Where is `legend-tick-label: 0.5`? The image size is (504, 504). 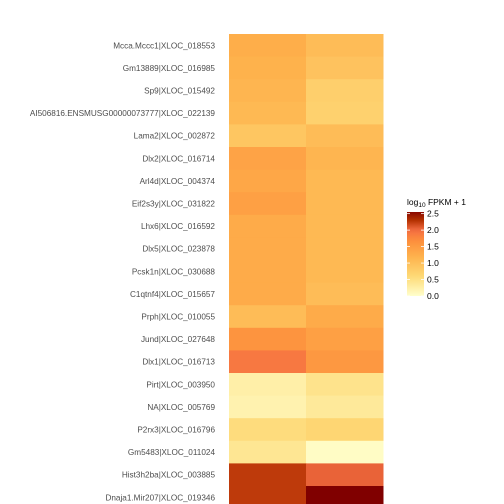 legend-tick-label: 0.5 is located at coordinates (433, 280).